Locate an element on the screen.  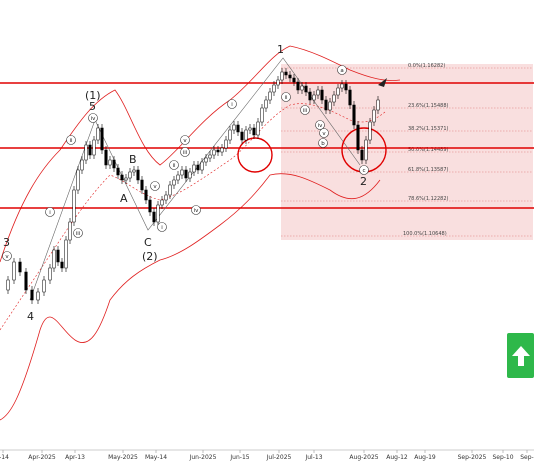
x-tick-label: Sep- is located at coordinates (526, 457).